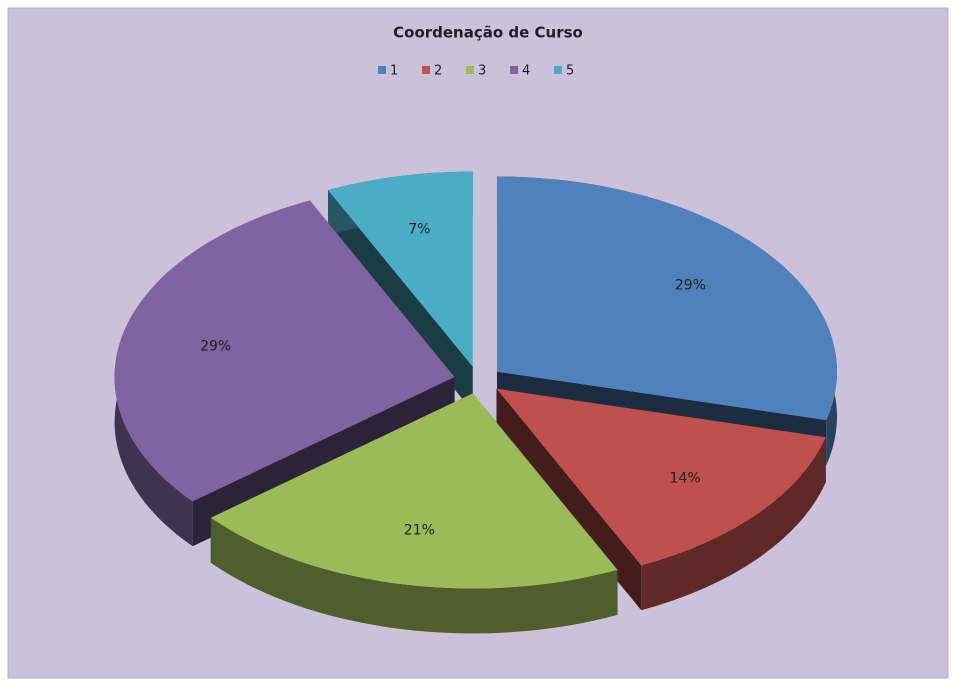 The width and height of the screenshot is (957, 687). I want to click on legend-label: 3, so click(482, 71).